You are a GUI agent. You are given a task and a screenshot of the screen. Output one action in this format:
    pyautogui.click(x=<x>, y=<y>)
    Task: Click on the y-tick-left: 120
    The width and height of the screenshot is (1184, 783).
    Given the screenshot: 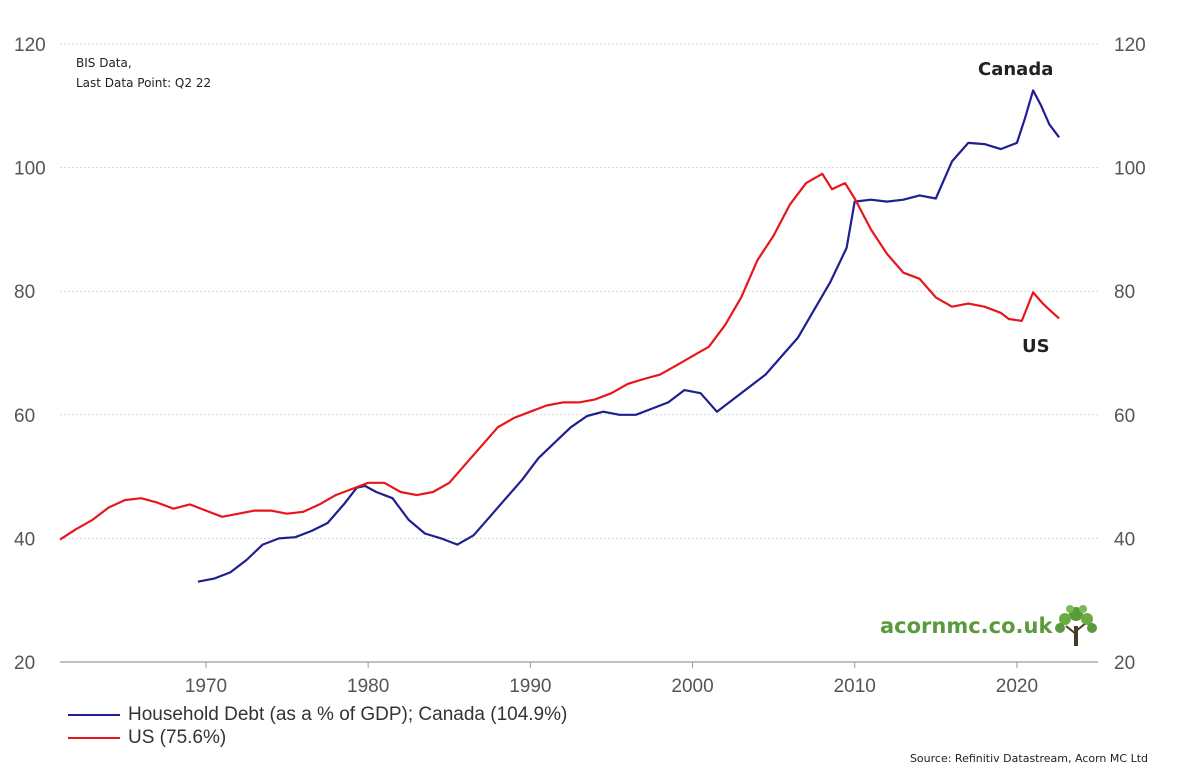 What is the action you would take?
    pyautogui.click(x=30, y=45)
    